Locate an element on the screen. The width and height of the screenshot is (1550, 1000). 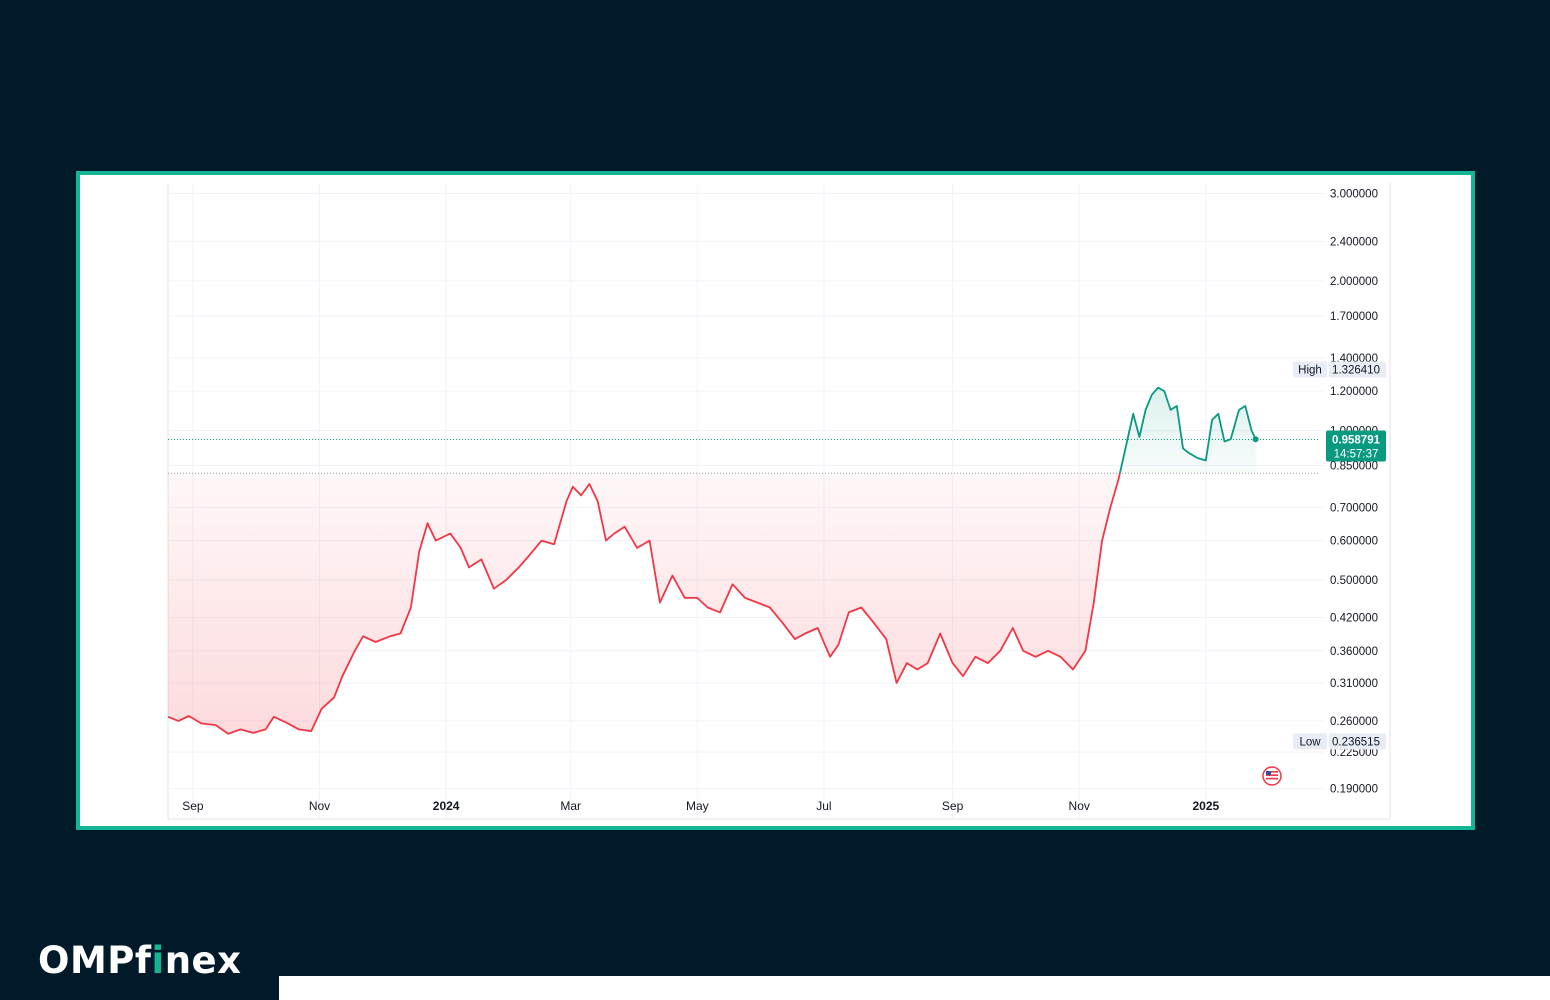
price-labels: High 1.326410 Low 0.236515 0.958791 14:57:37 is located at coordinates (1339, 555).